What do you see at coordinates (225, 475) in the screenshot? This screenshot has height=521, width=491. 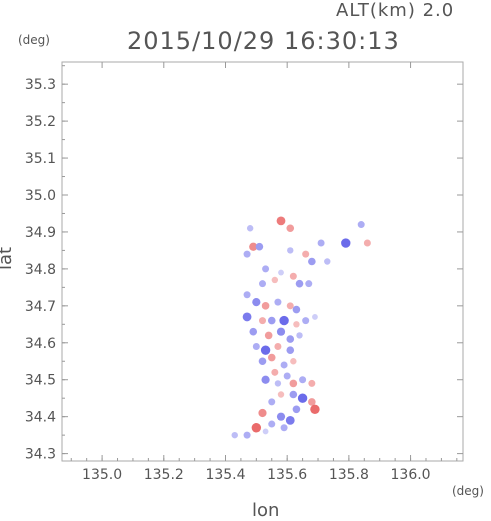 I see `x-tick-label: 135.4` at bounding box center [225, 475].